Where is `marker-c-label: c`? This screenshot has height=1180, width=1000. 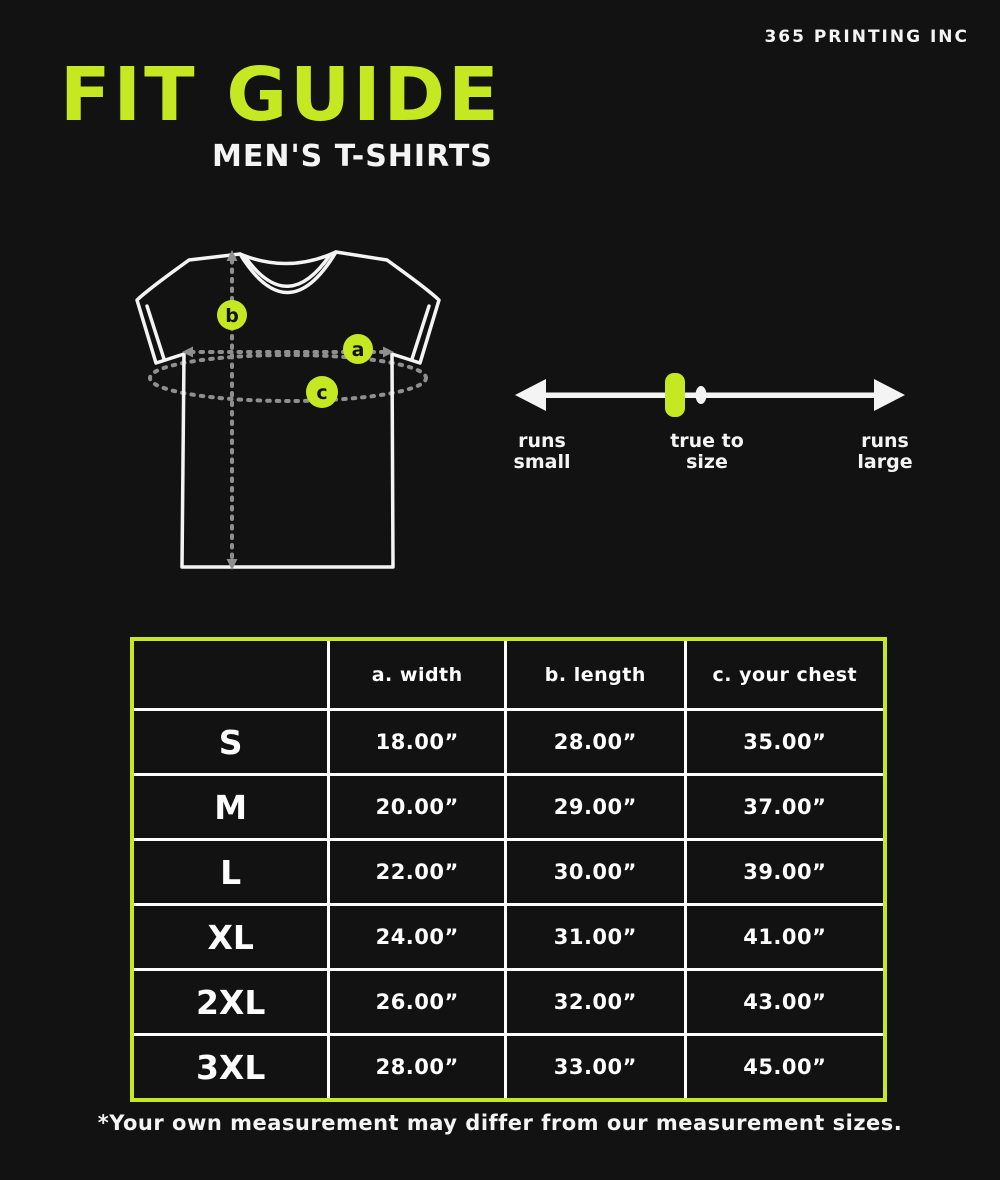
marker-c-label: c is located at coordinates (321, 393).